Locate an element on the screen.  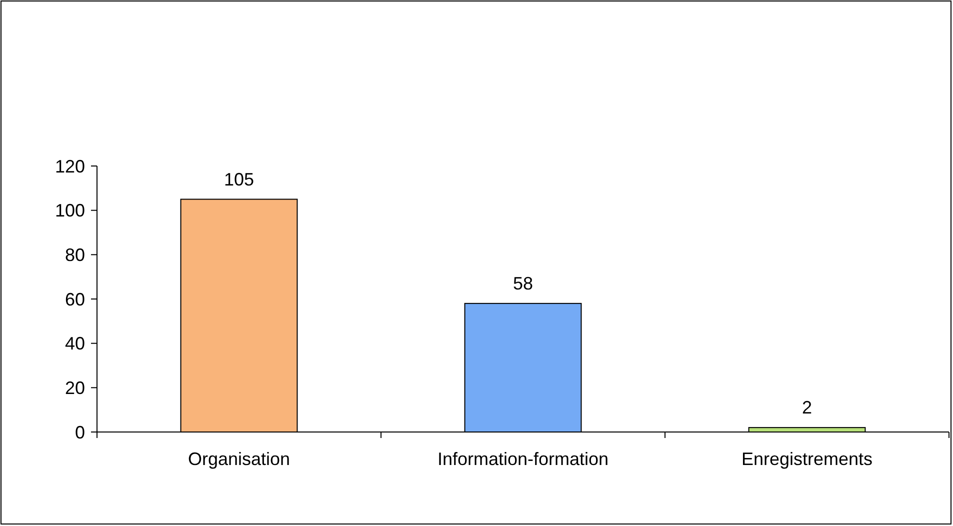
data-label: 105 is located at coordinates (239, 179).